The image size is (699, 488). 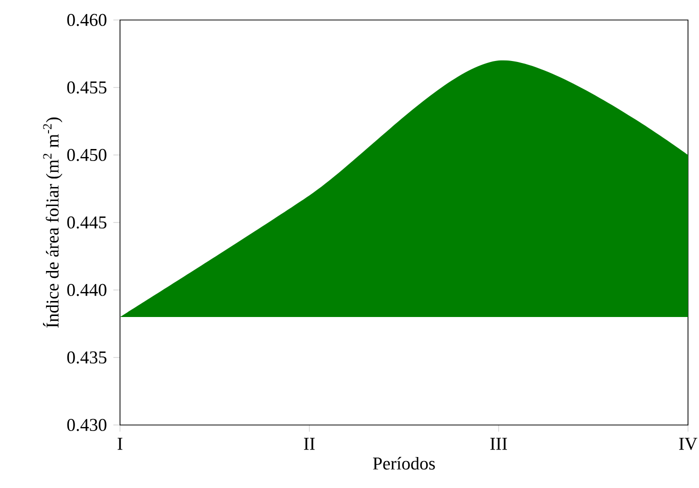 I want to click on x-tick-label: IV, so click(x=688, y=444).